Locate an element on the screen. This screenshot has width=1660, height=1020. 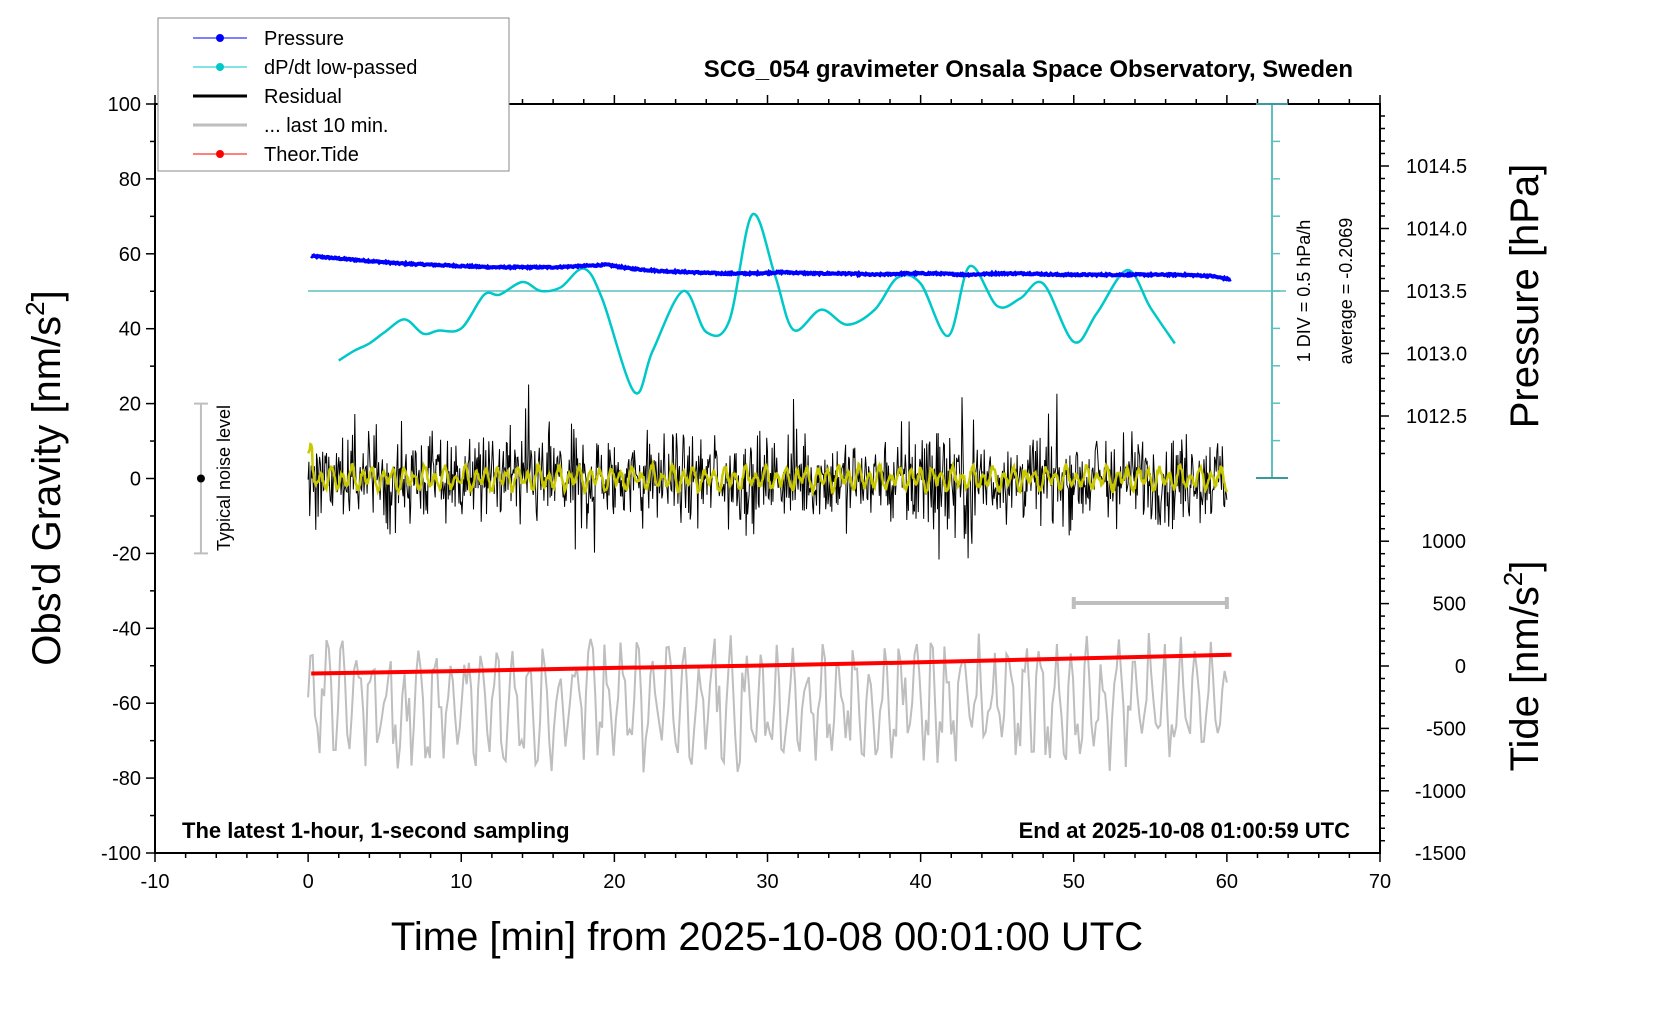
y-left-title-sup: 2 is located at coordinates (35, 308).